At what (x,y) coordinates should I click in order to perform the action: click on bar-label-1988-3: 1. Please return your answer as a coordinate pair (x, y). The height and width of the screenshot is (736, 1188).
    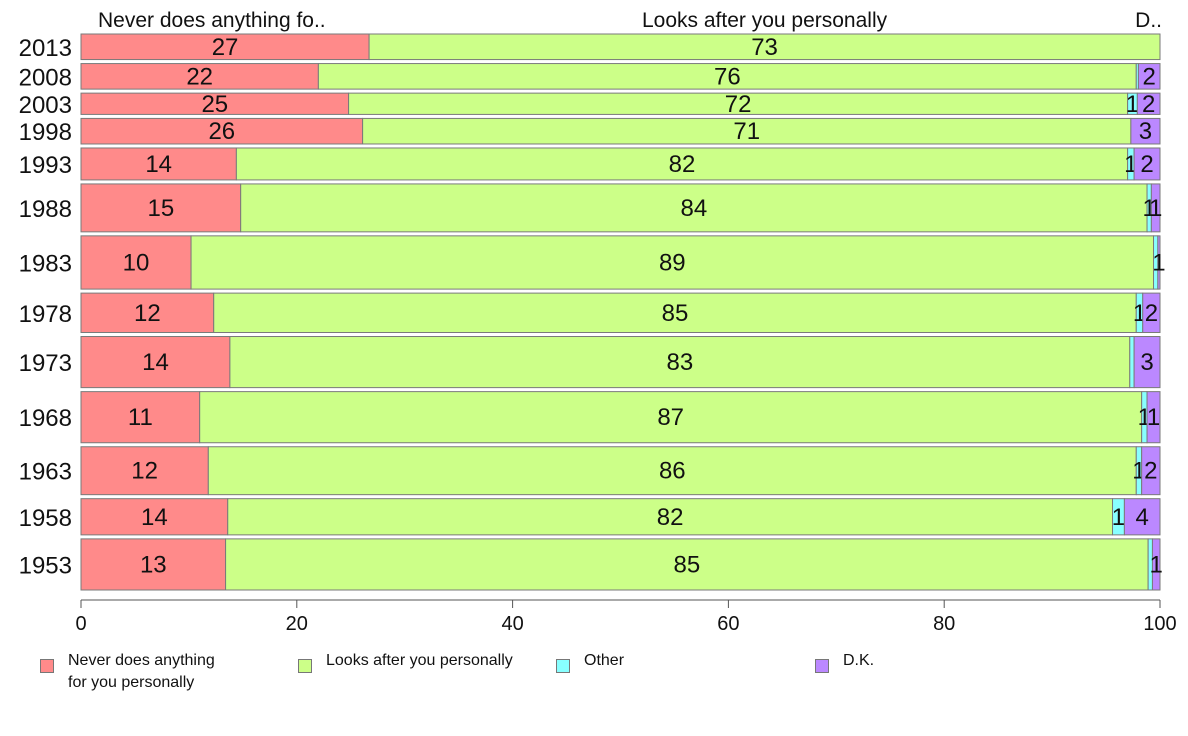
    Looking at the image, I should click on (1155, 208).